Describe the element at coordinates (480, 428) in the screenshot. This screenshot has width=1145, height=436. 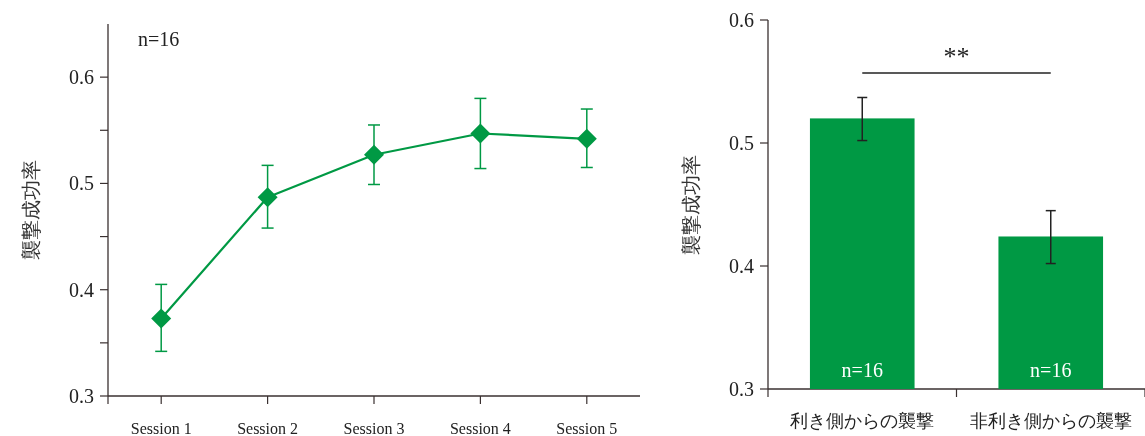
I see `x-tick-label: Session 4` at that location.